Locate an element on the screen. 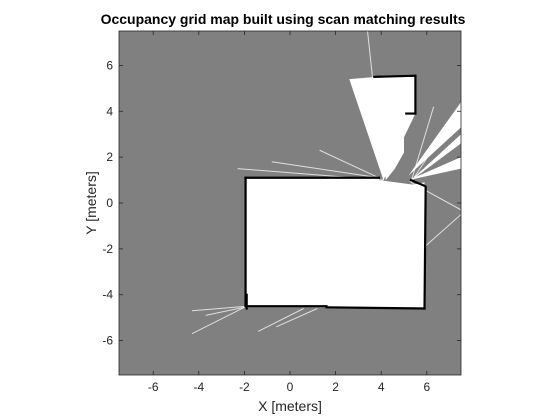 The height and width of the screenshot is (420, 560). y-tick-label: -4 is located at coordinates (107, 295).